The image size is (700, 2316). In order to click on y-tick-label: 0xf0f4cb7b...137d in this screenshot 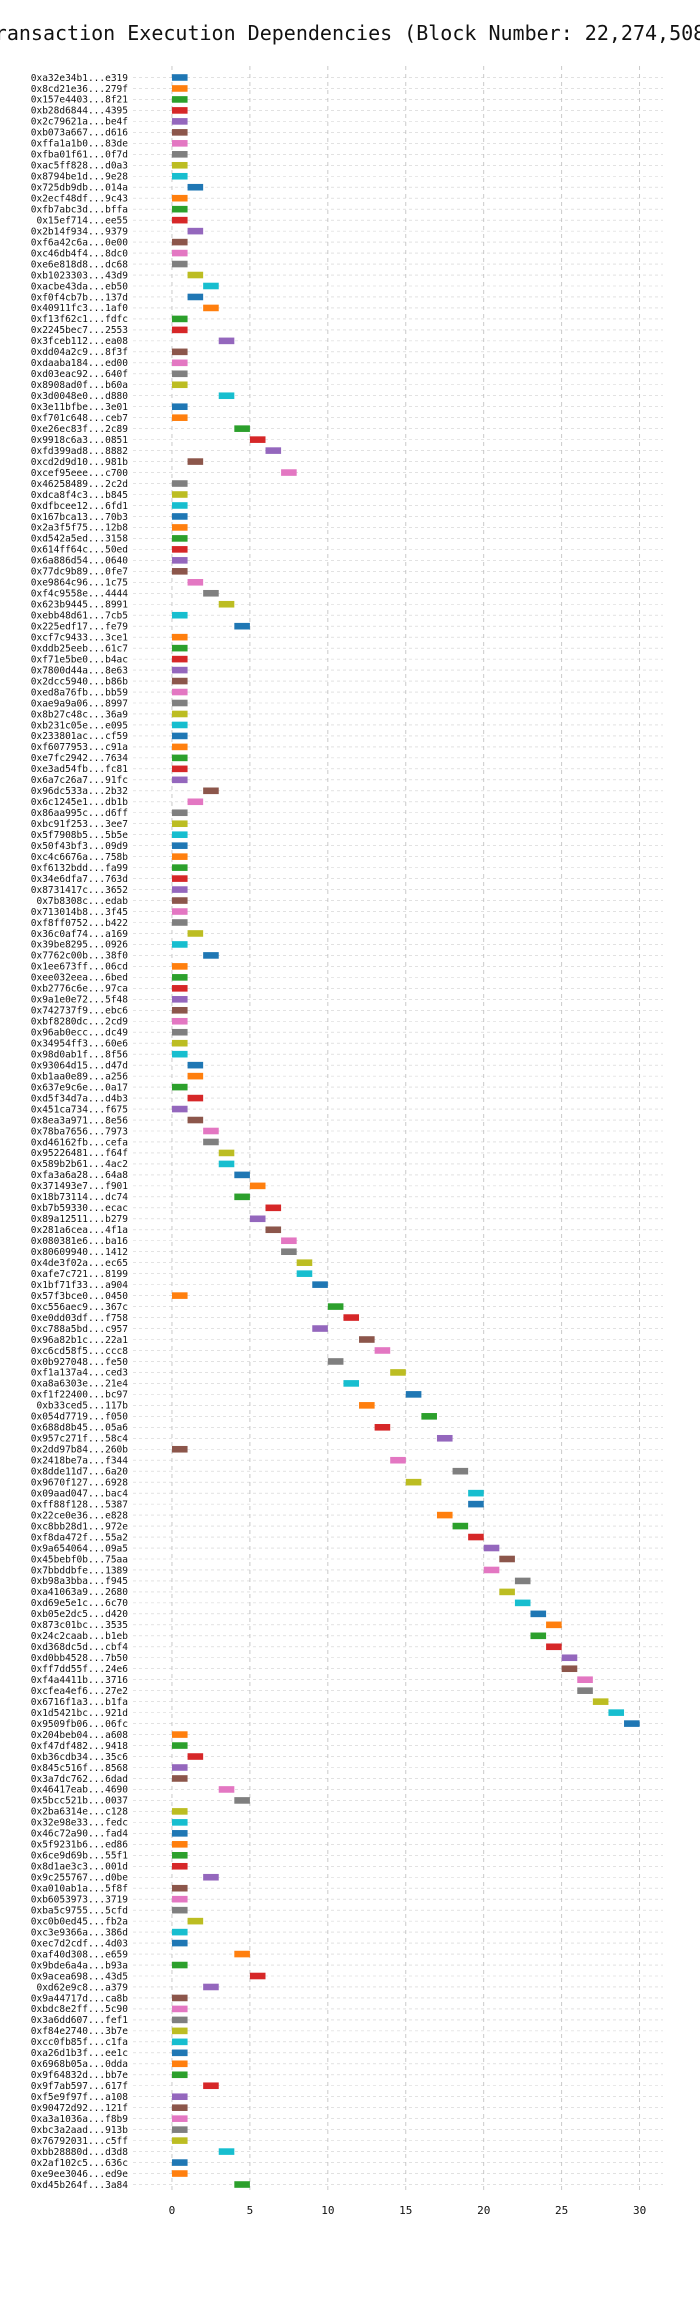, I will do `click(79, 297)`.